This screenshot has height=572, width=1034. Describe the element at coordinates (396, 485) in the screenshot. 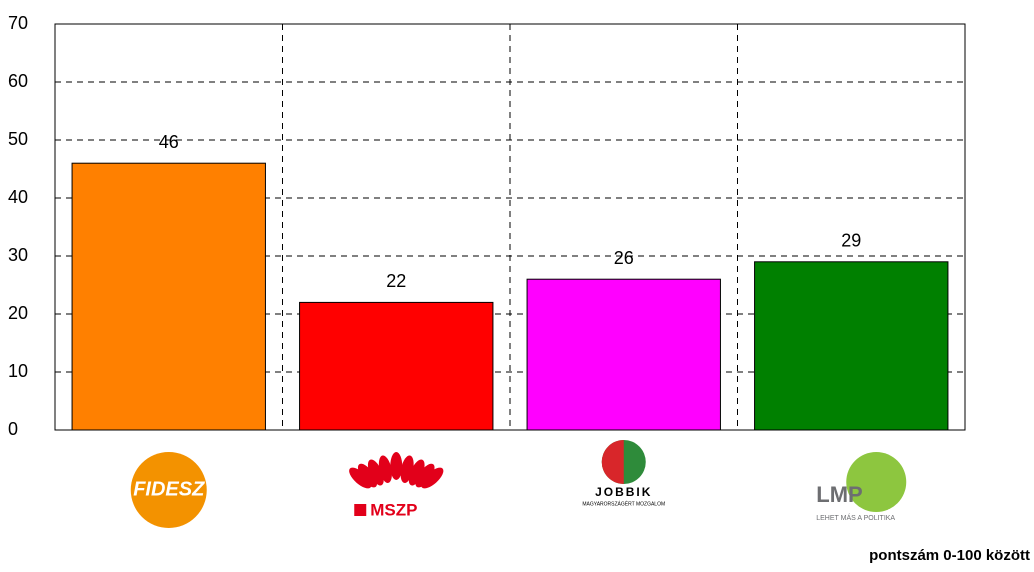

I see `party-logo: MSZP` at that location.